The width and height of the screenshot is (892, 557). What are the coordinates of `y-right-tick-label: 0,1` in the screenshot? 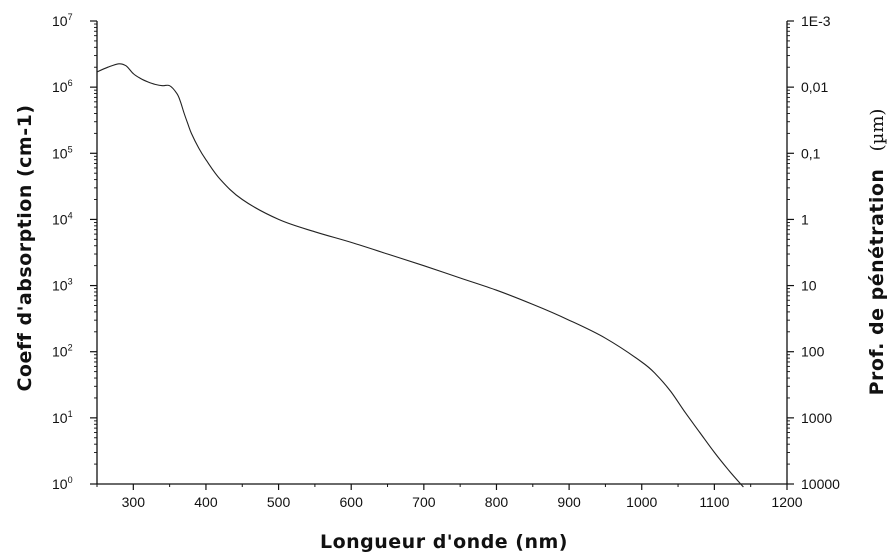 It's located at (811, 153).